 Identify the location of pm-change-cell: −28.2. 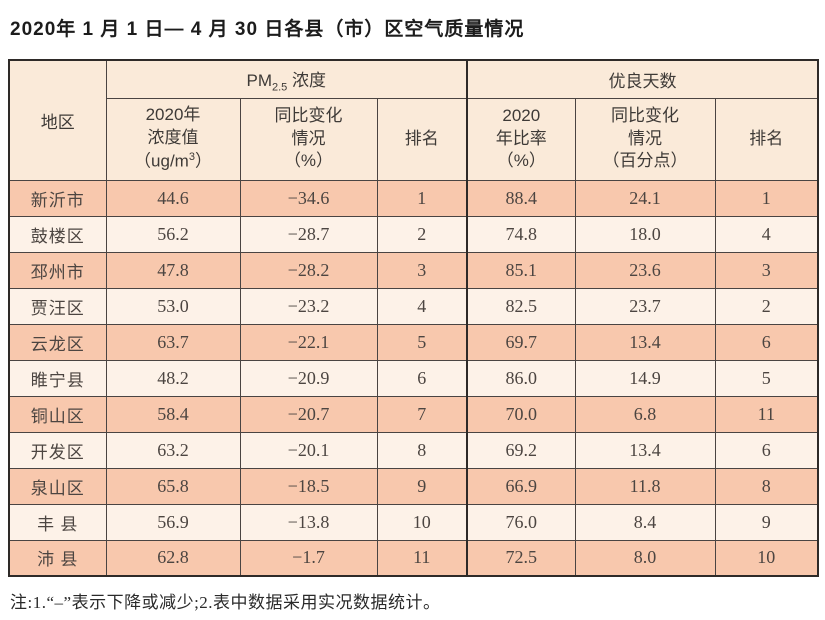
(308, 270).